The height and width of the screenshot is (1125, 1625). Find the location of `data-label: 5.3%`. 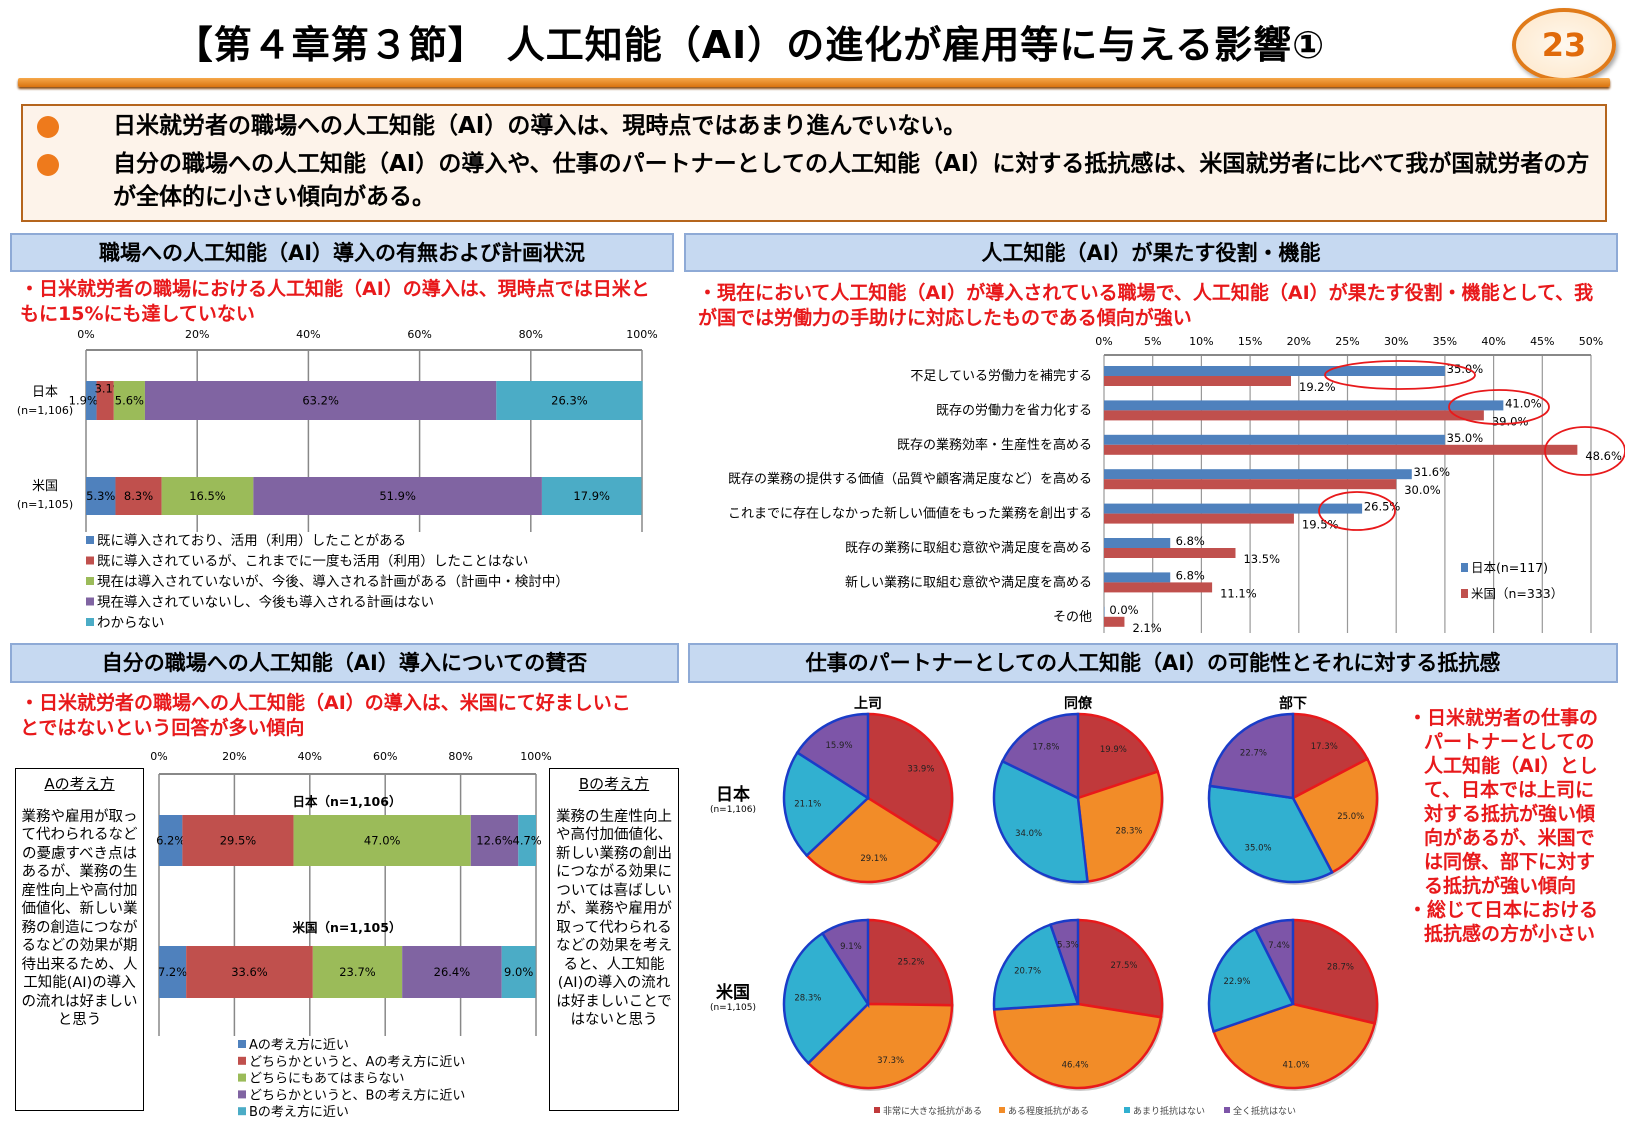

data-label: 5.3% is located at coordinates (100, 496).